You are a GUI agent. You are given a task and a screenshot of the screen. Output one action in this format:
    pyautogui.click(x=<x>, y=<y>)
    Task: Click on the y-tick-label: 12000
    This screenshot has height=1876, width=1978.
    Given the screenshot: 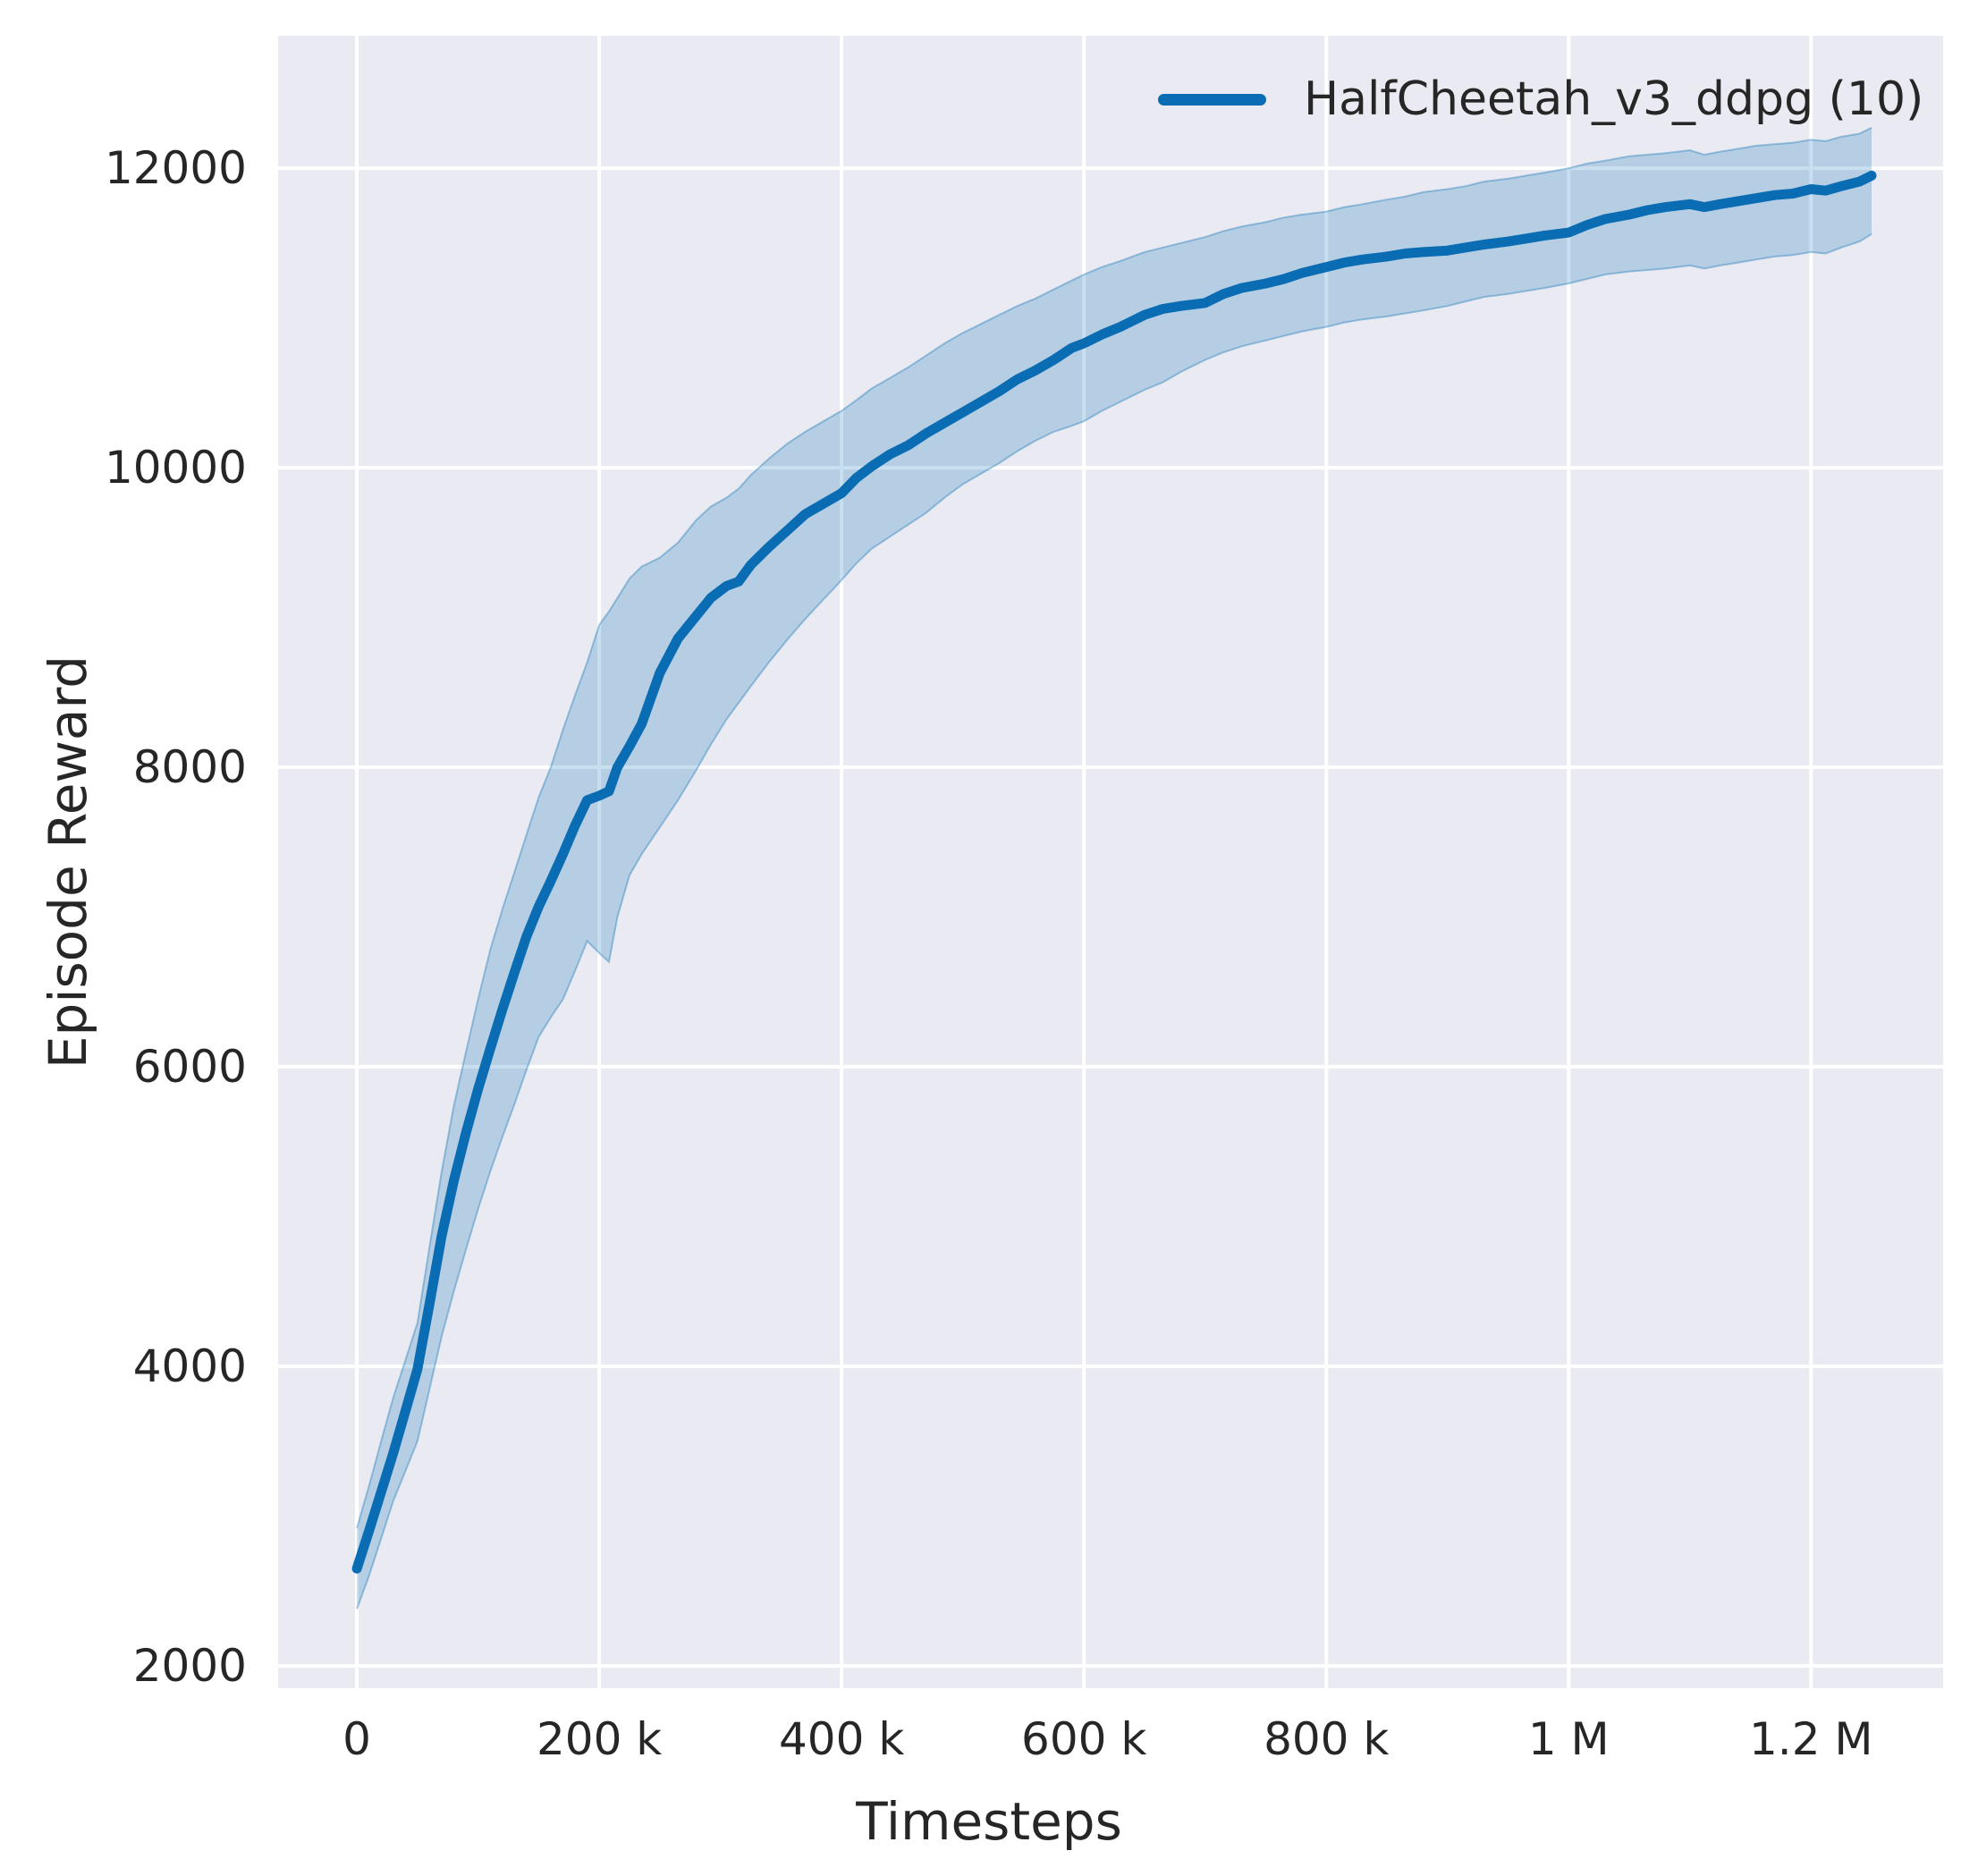 What is the action you would take?
    pyautogui.click(x=176, y=168)
    